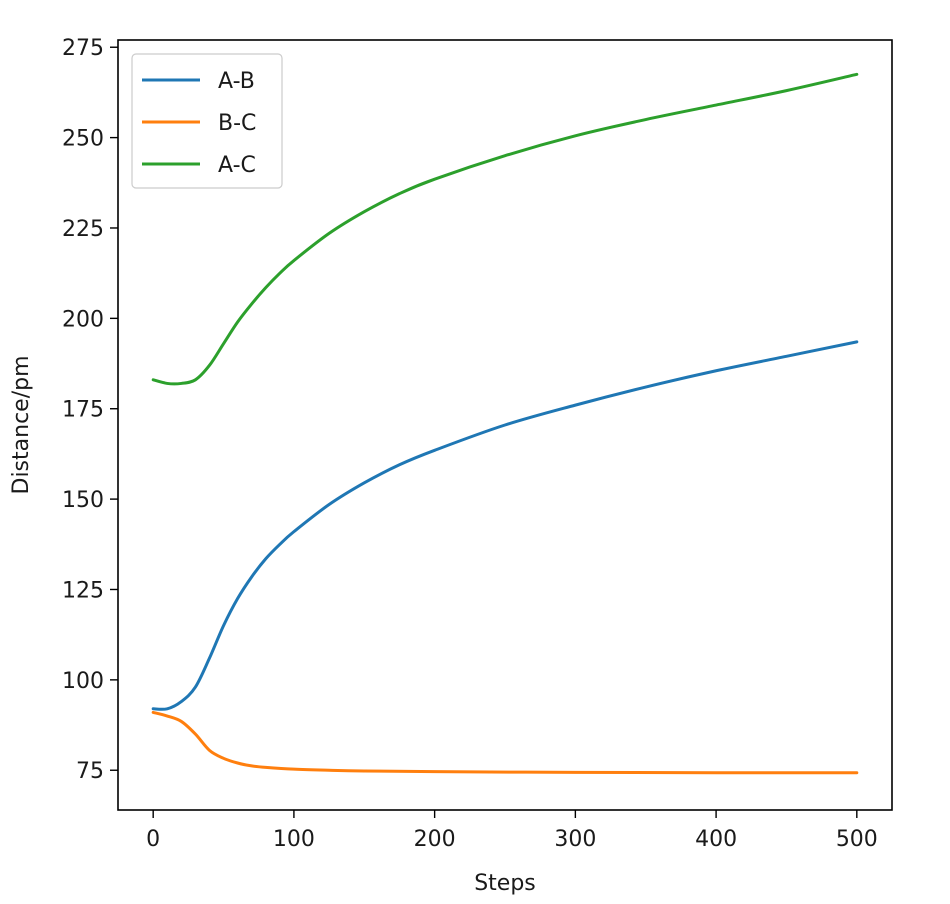  I want to click on y-tick-label: 275, so click(83, 48).